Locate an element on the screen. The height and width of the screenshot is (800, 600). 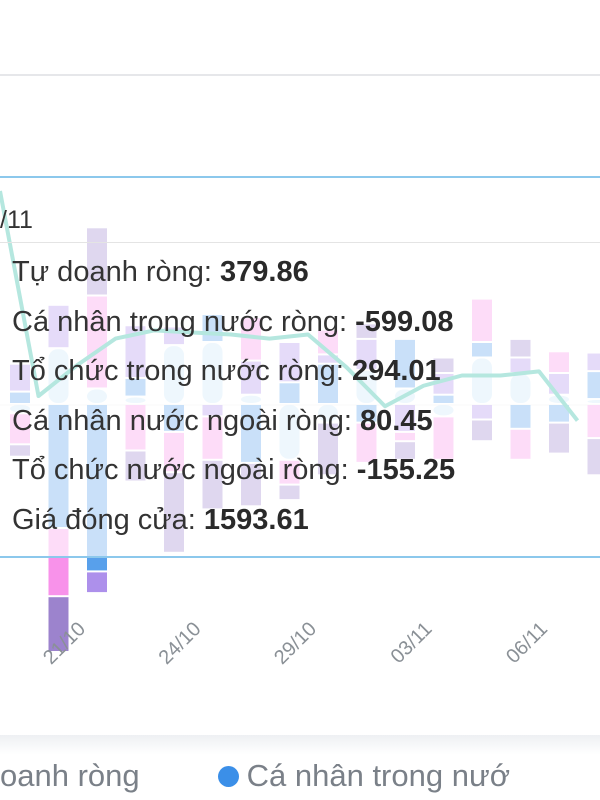
tooltip-value: -155.25 is located at coordinates (406, 470).